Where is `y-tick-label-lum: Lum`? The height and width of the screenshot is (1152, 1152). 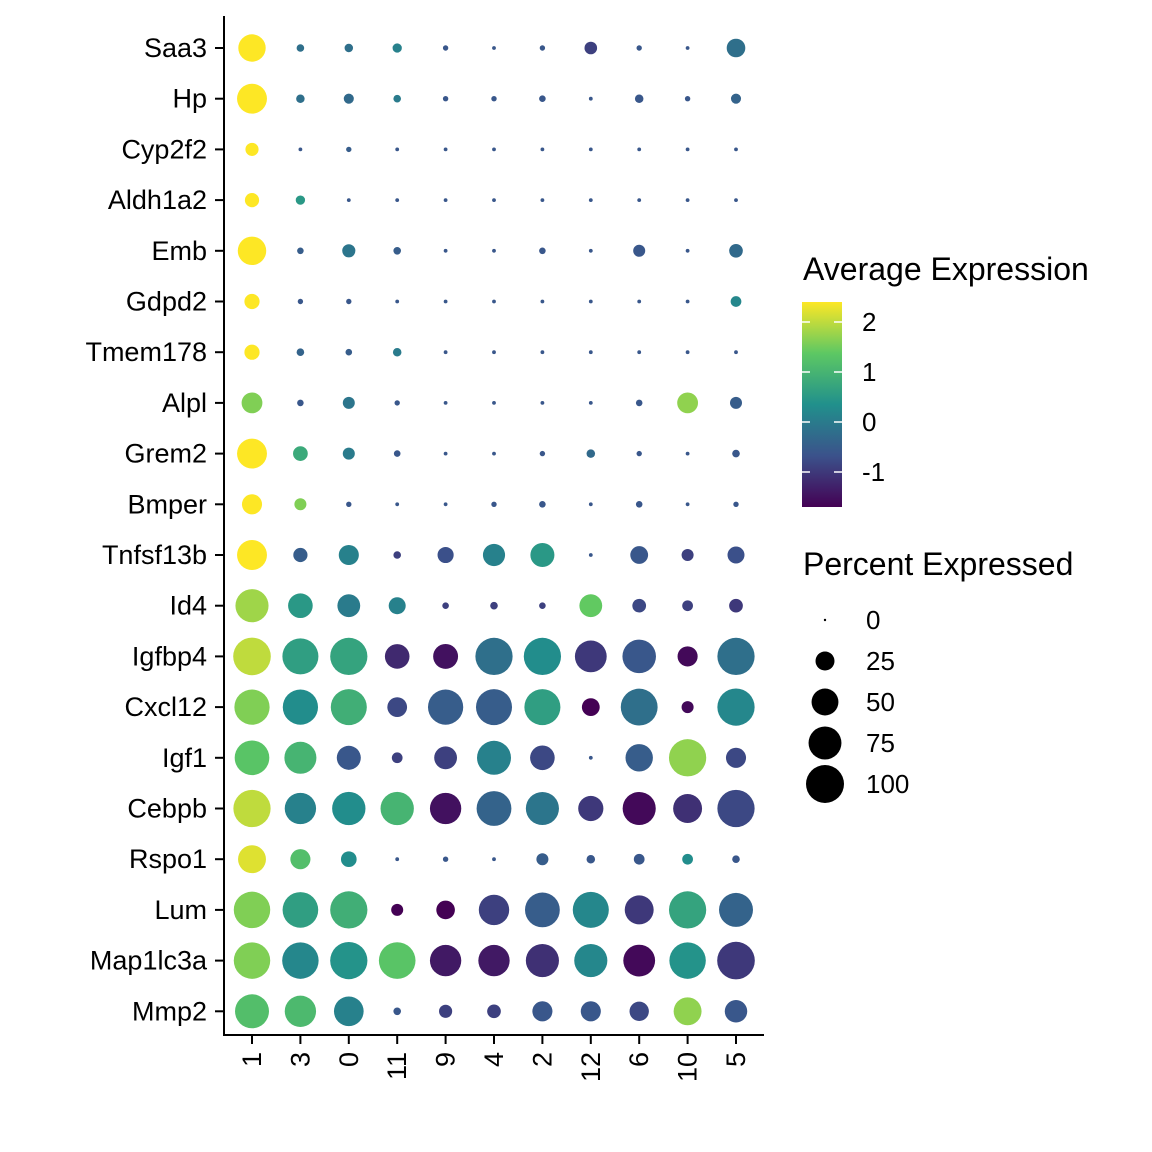 y-tick-label-lum: Lum is located at coordinates (180, 910).